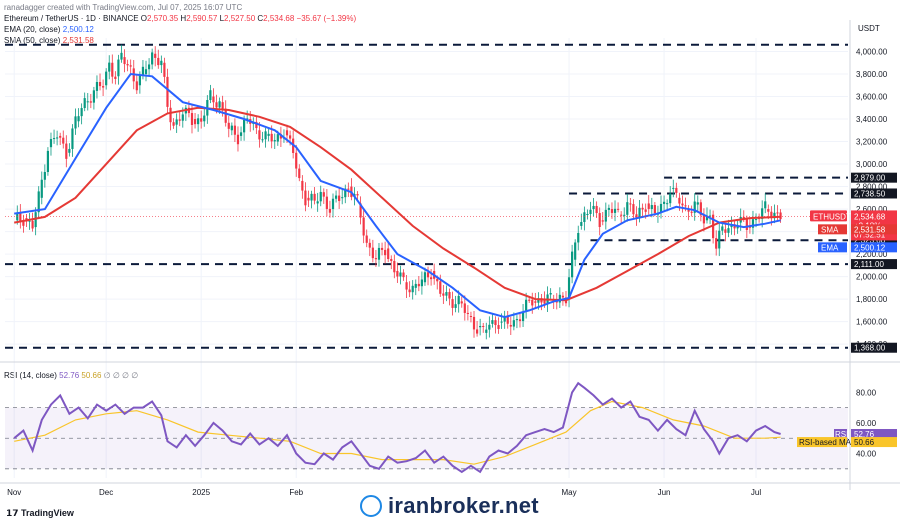 Image resolution: width=900 pixels, height=525 pixels. Describe the element at coordinates (870, 216) in the screenshot. I see `last-price-value: 2,534.68` at that location.